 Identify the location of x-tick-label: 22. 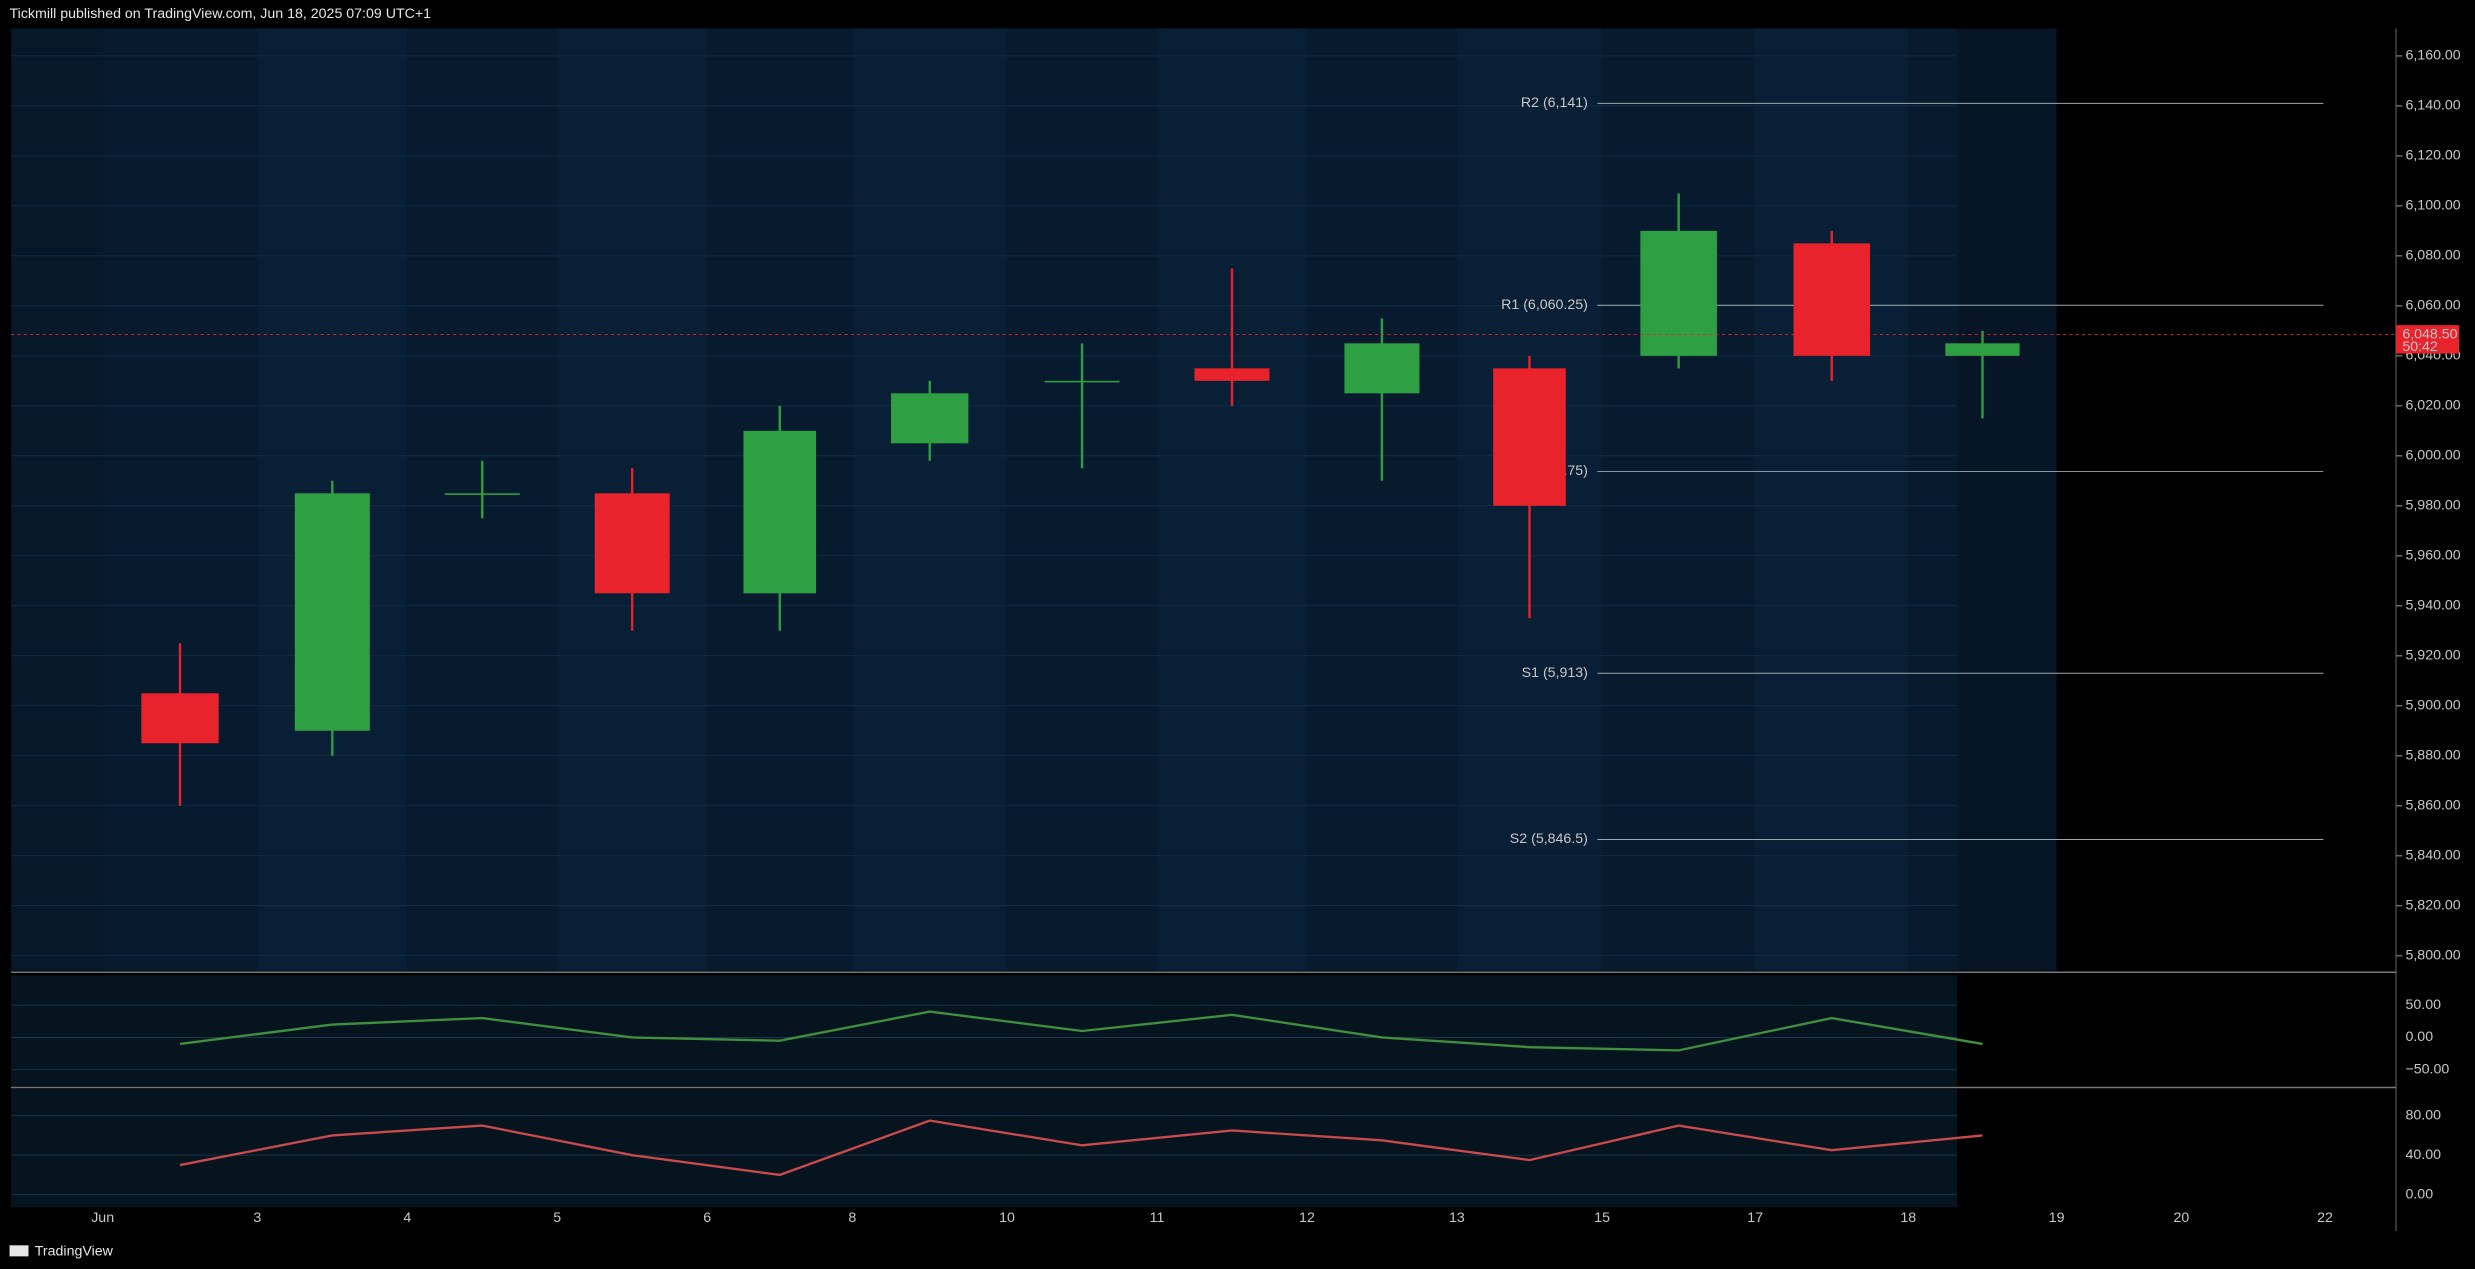
(2325, 1218).